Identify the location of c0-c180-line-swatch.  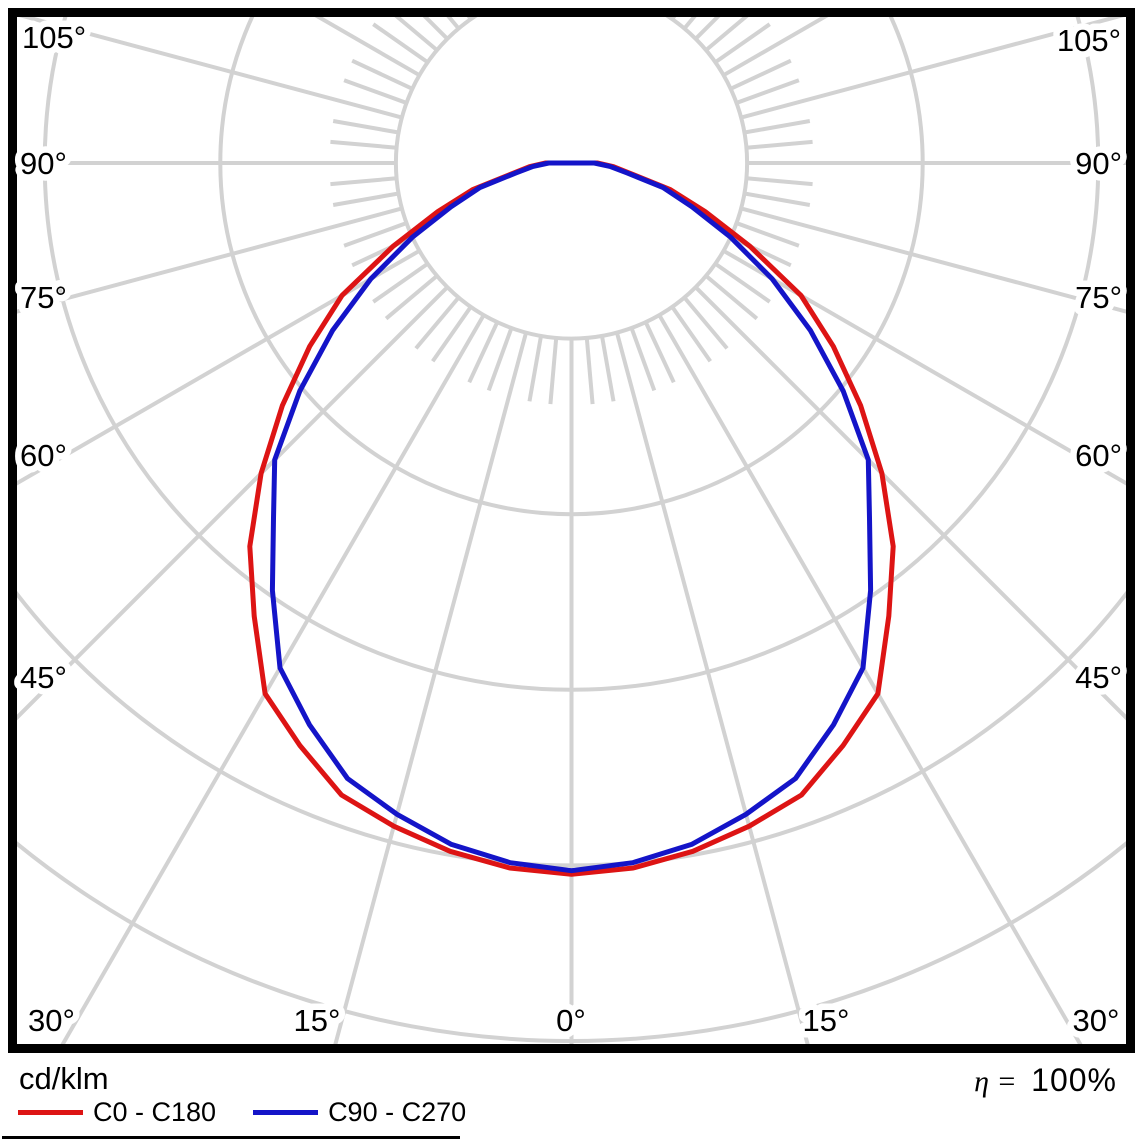
(50, 1112).